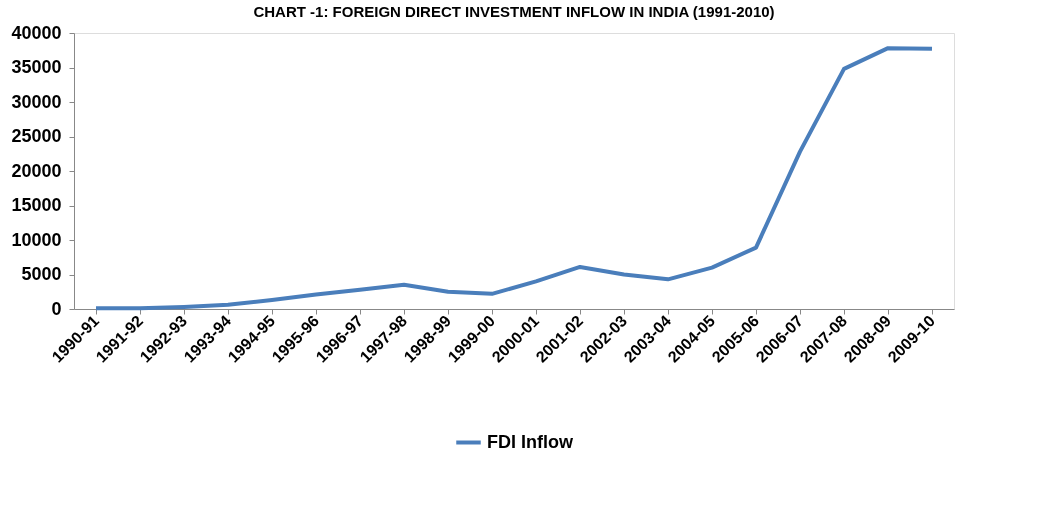 The image size is (1039, 530). Describe the element at coordinates (36, 170) in the screenshot. I see `y-tick-label: 20000` at that location.